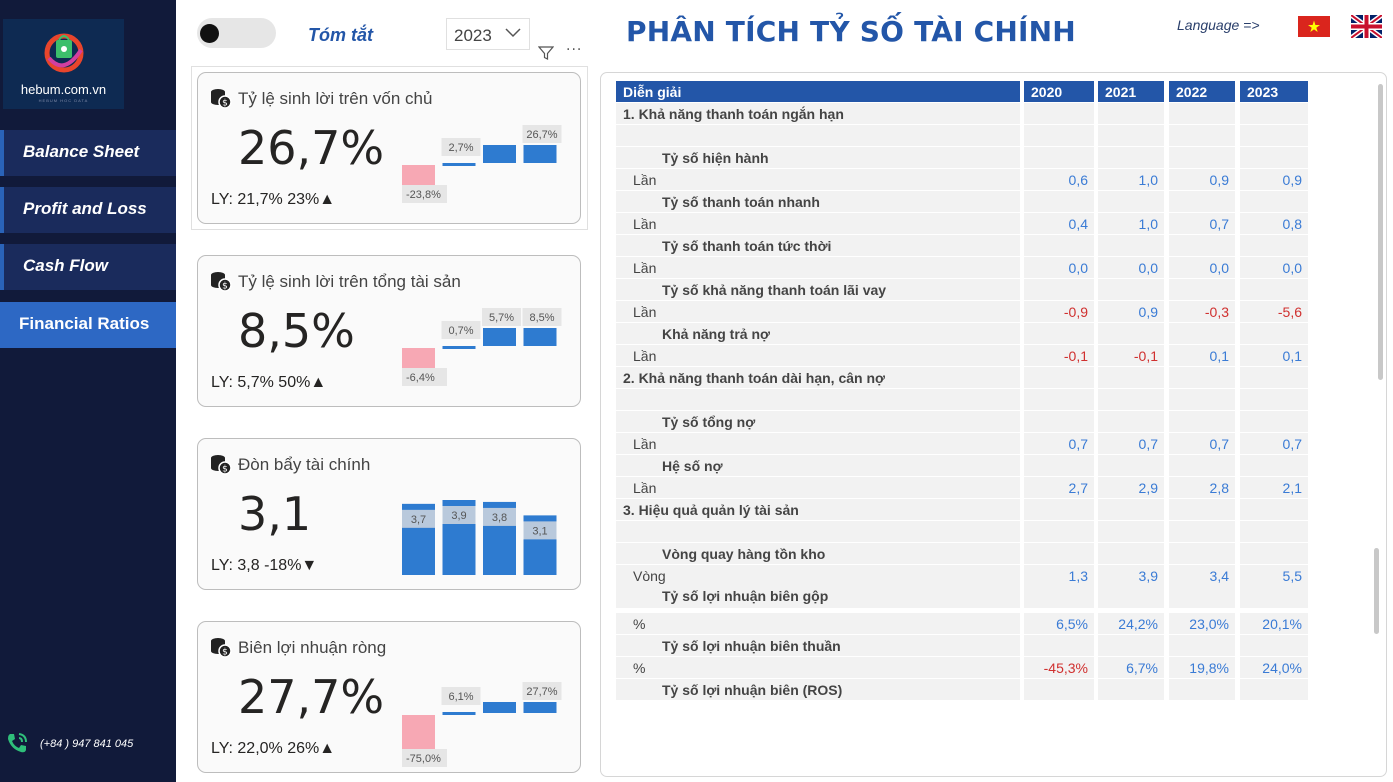  Describe the element at coordinates (1078, 224) in the screenshot. I see `value: 0,4` at that location.